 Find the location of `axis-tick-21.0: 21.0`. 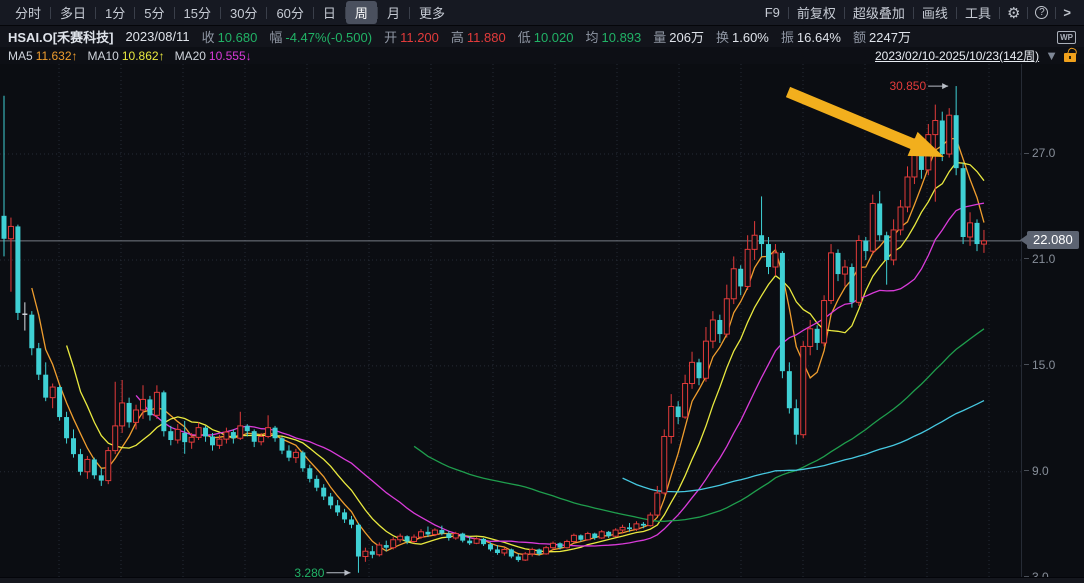

axis-tick-21.0: 21.0 is located at coordinates (1039, 259).